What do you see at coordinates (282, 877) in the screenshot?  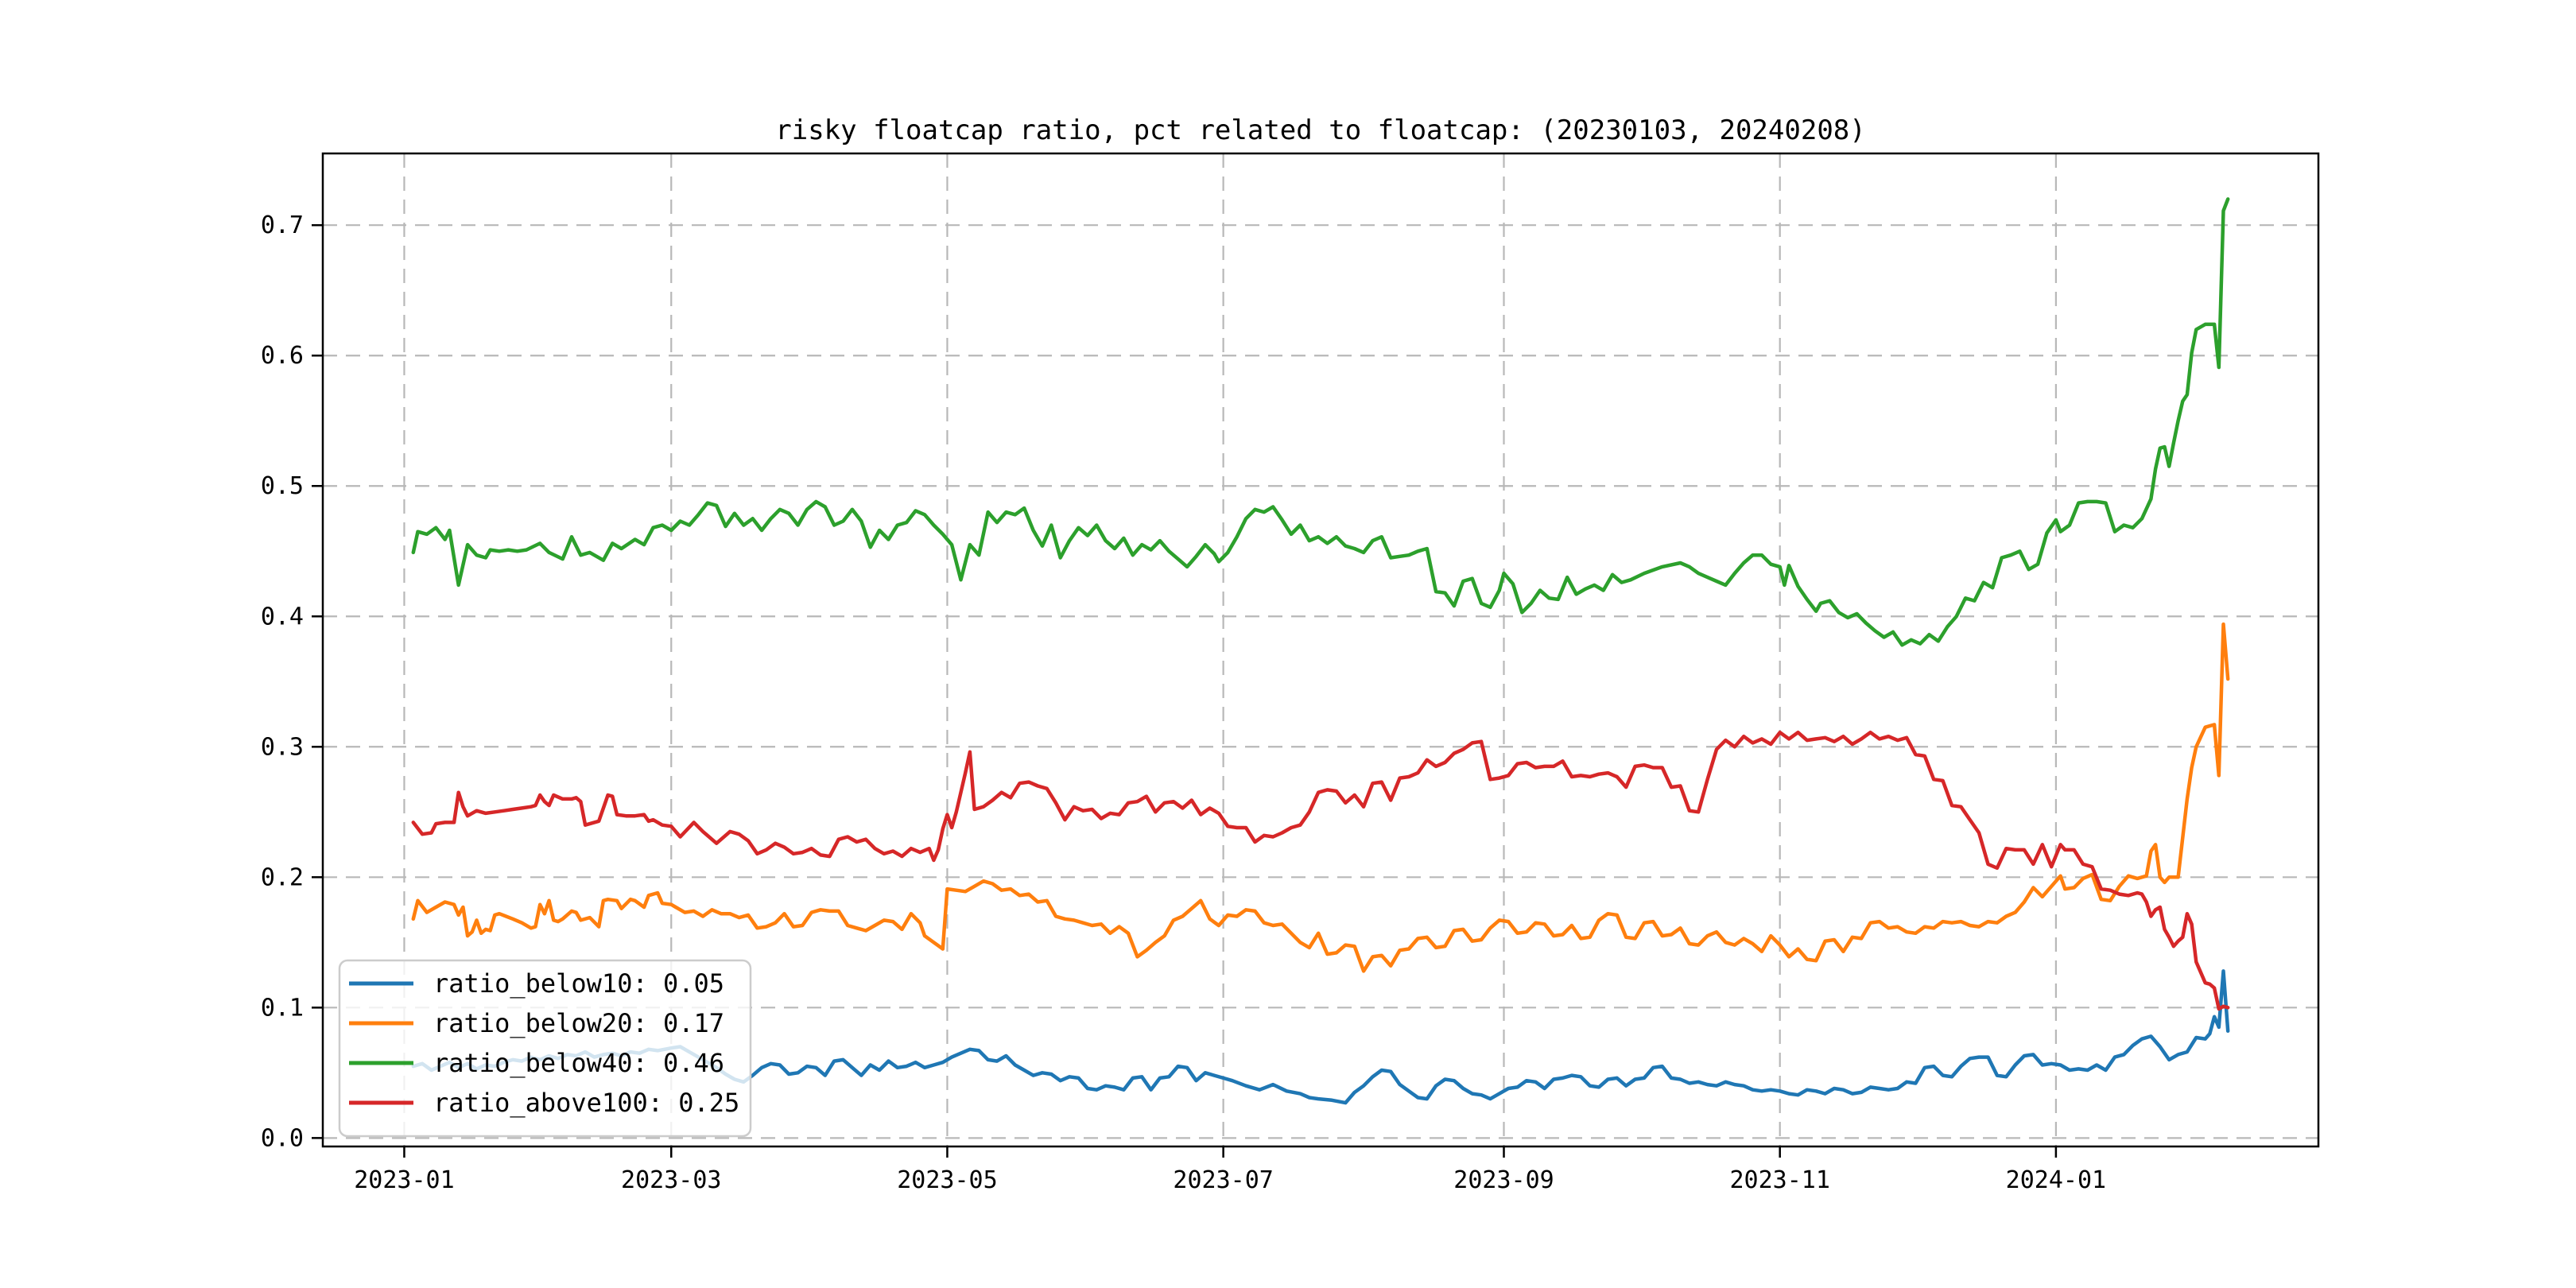 I see `y-tick-label: 0.2` at bounding box center [282, 877].